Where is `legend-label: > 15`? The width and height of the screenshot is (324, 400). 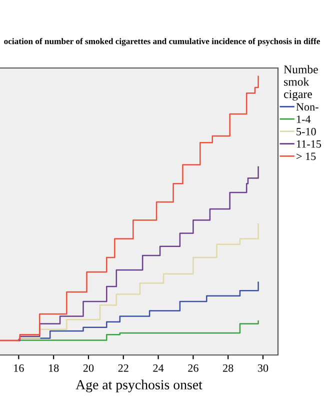 legend-label: > 15 is located at coordinates (306, 156).